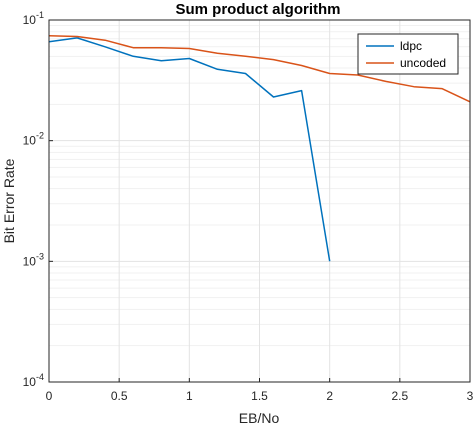  Describe the element at coordinates (33, 259) in the screenshot. I see `y-tick-label: 10⁻³` at that location.